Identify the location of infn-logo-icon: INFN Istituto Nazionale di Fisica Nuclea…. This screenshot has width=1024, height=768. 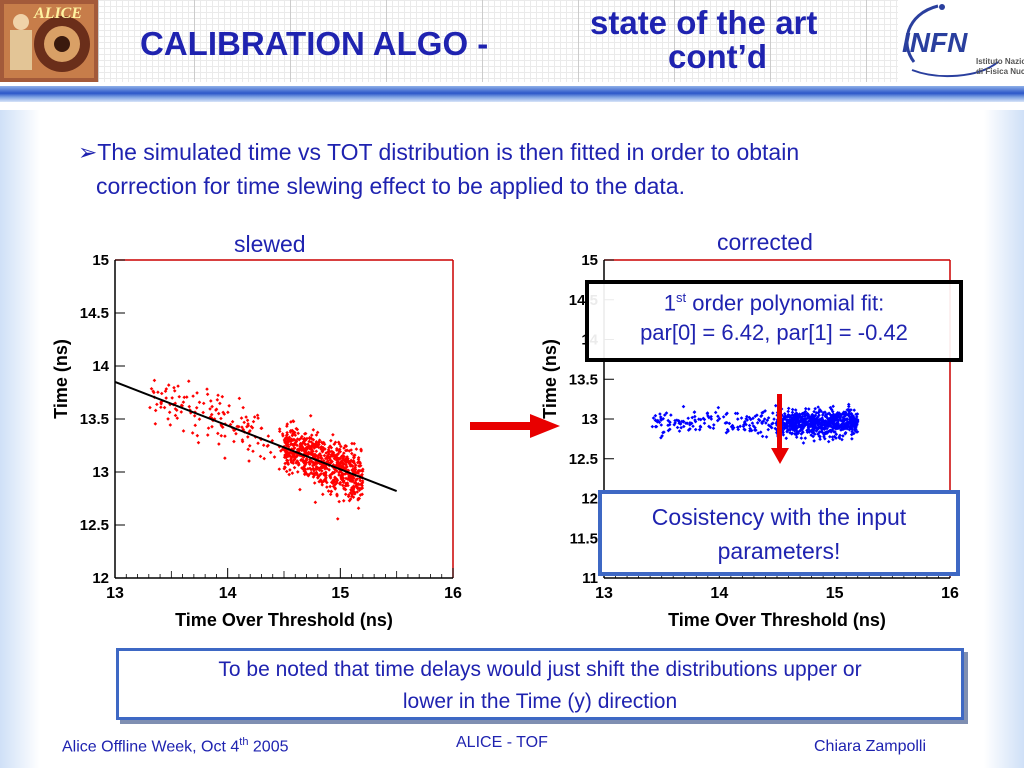
(961, 41).